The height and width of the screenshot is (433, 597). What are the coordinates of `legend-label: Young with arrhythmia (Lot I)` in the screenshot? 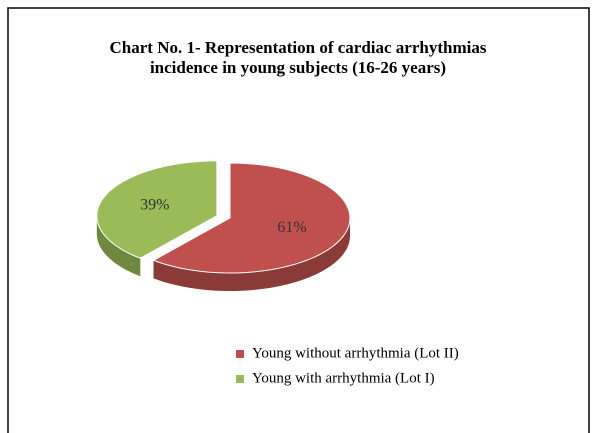 It's located at (343, 378).